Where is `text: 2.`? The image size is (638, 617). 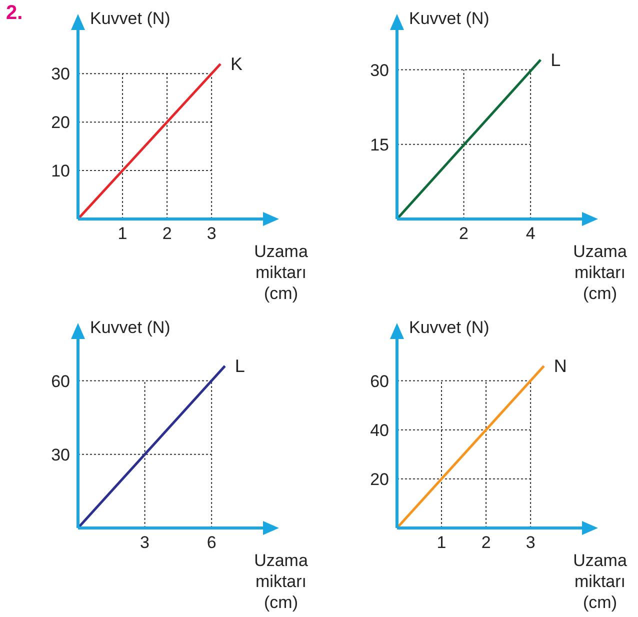
text: 2. is located at coordinates (14, 13).